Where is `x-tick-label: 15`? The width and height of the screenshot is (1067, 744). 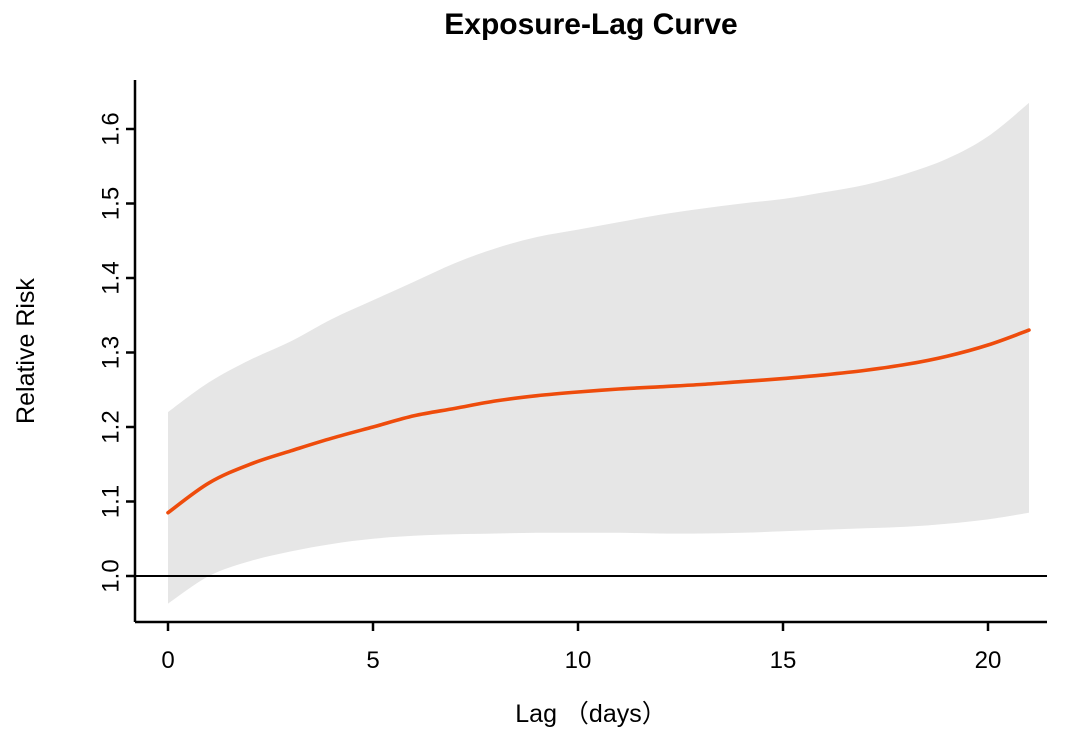 x-tick-label: 15 is located at coordinates (783, 660).